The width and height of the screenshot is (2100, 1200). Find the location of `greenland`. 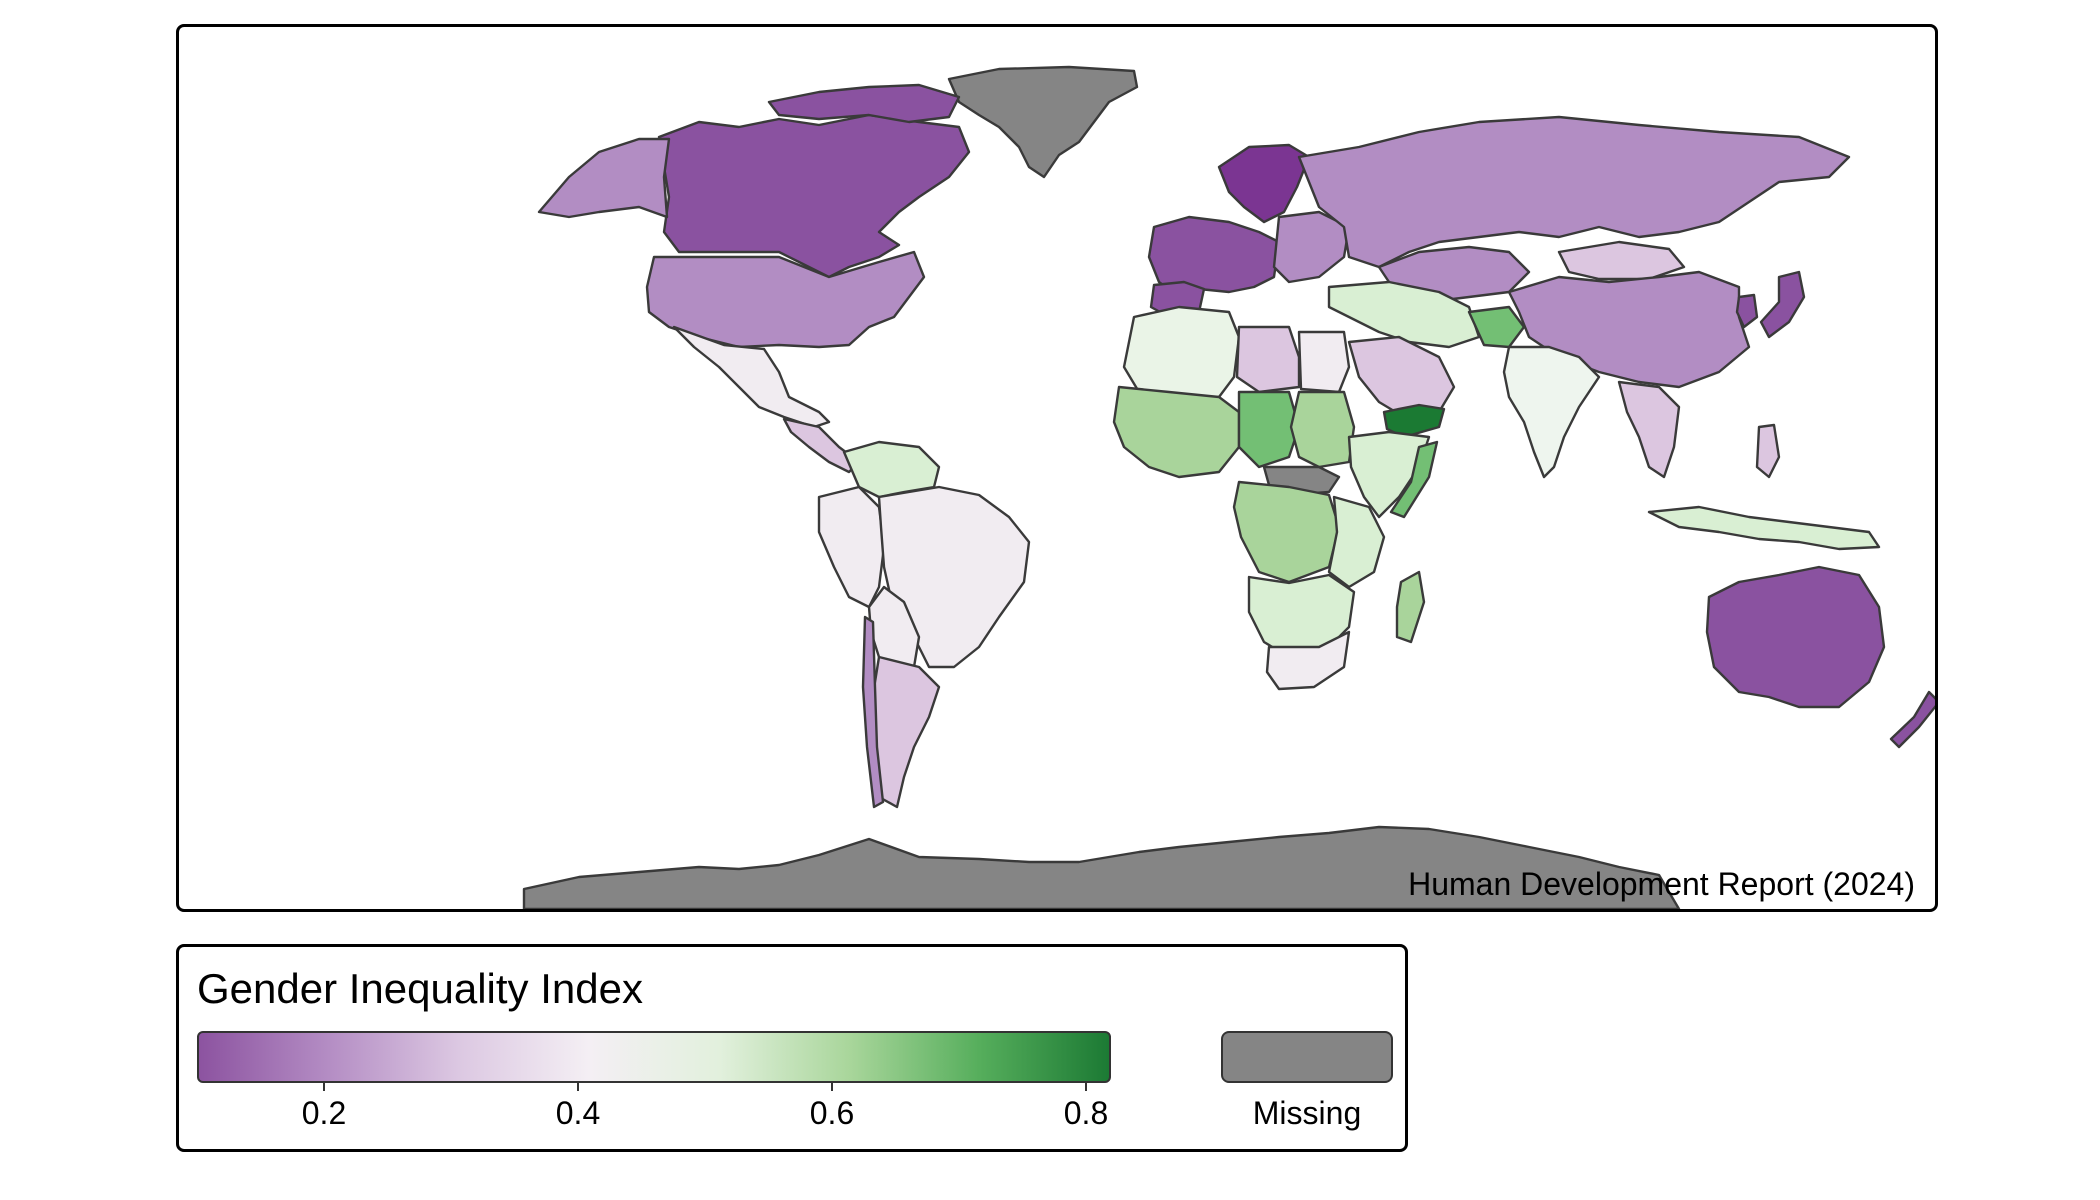

greenland is located at coordinates (1043, 122).